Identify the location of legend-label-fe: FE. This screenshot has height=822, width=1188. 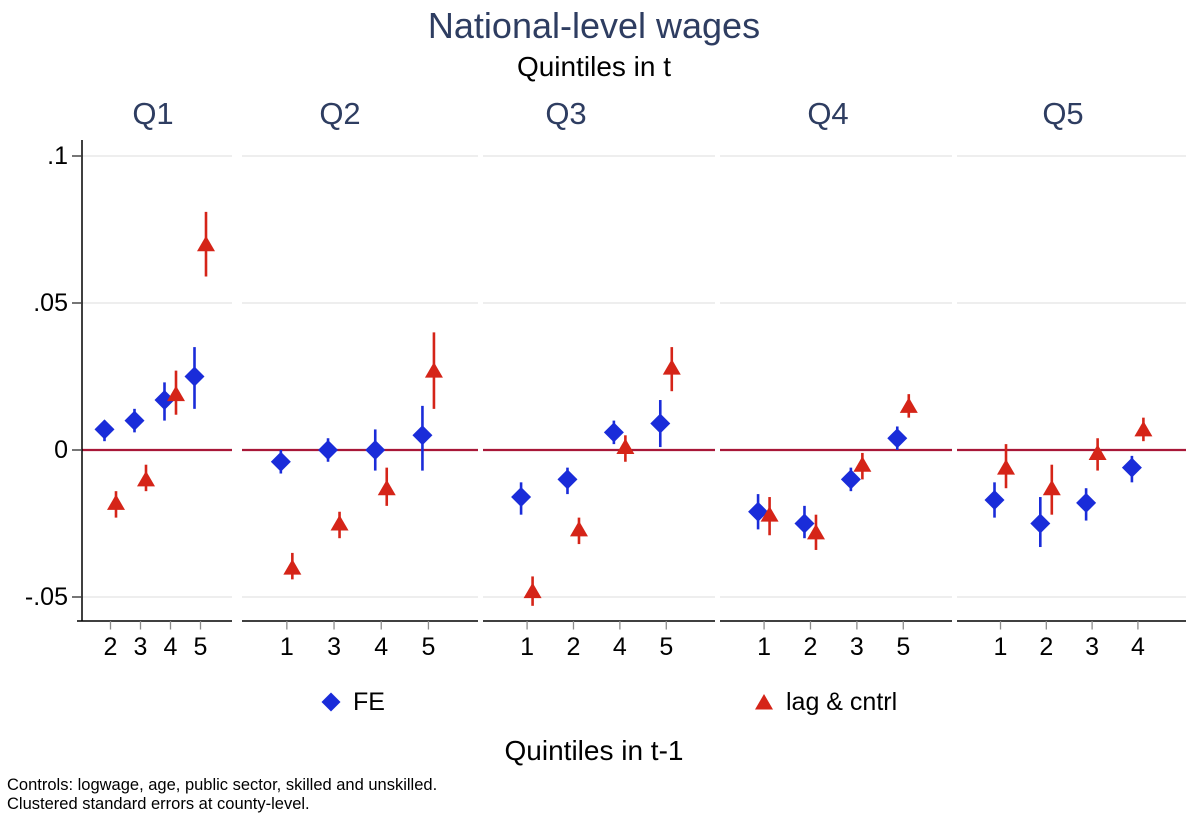
(369, 701).